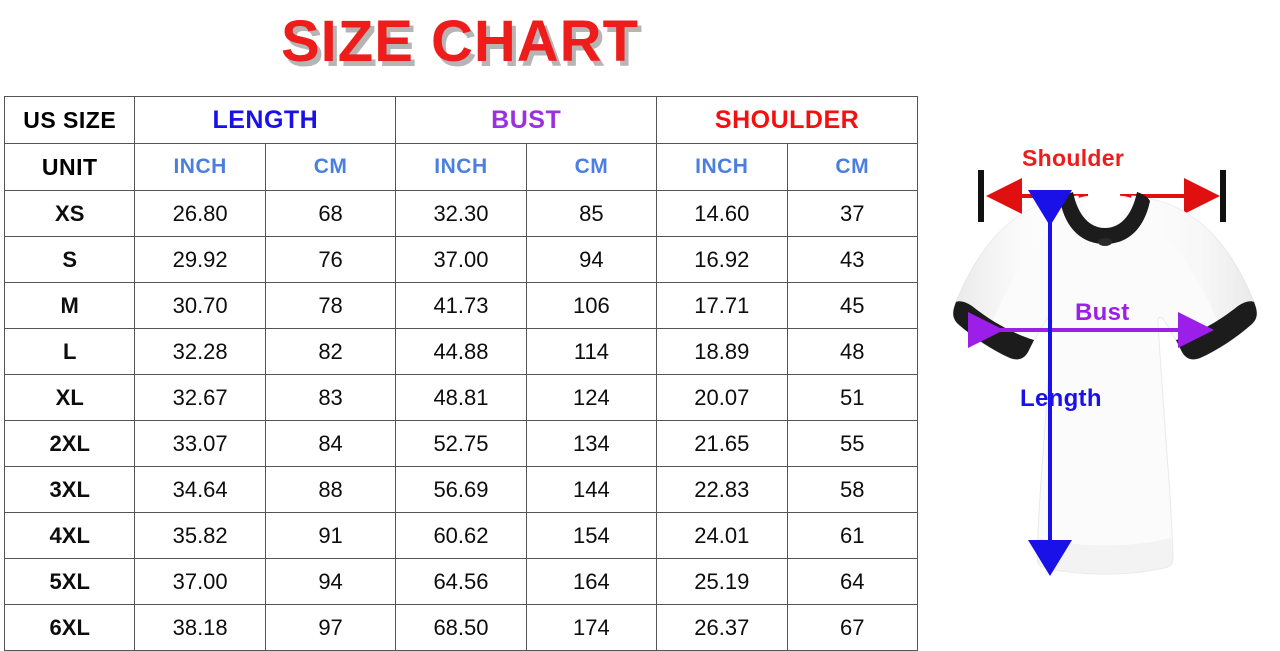 Image resolution: width=1280 pixels, height=651 pixels. I want to click on size-label: XL, so click(69, 397).